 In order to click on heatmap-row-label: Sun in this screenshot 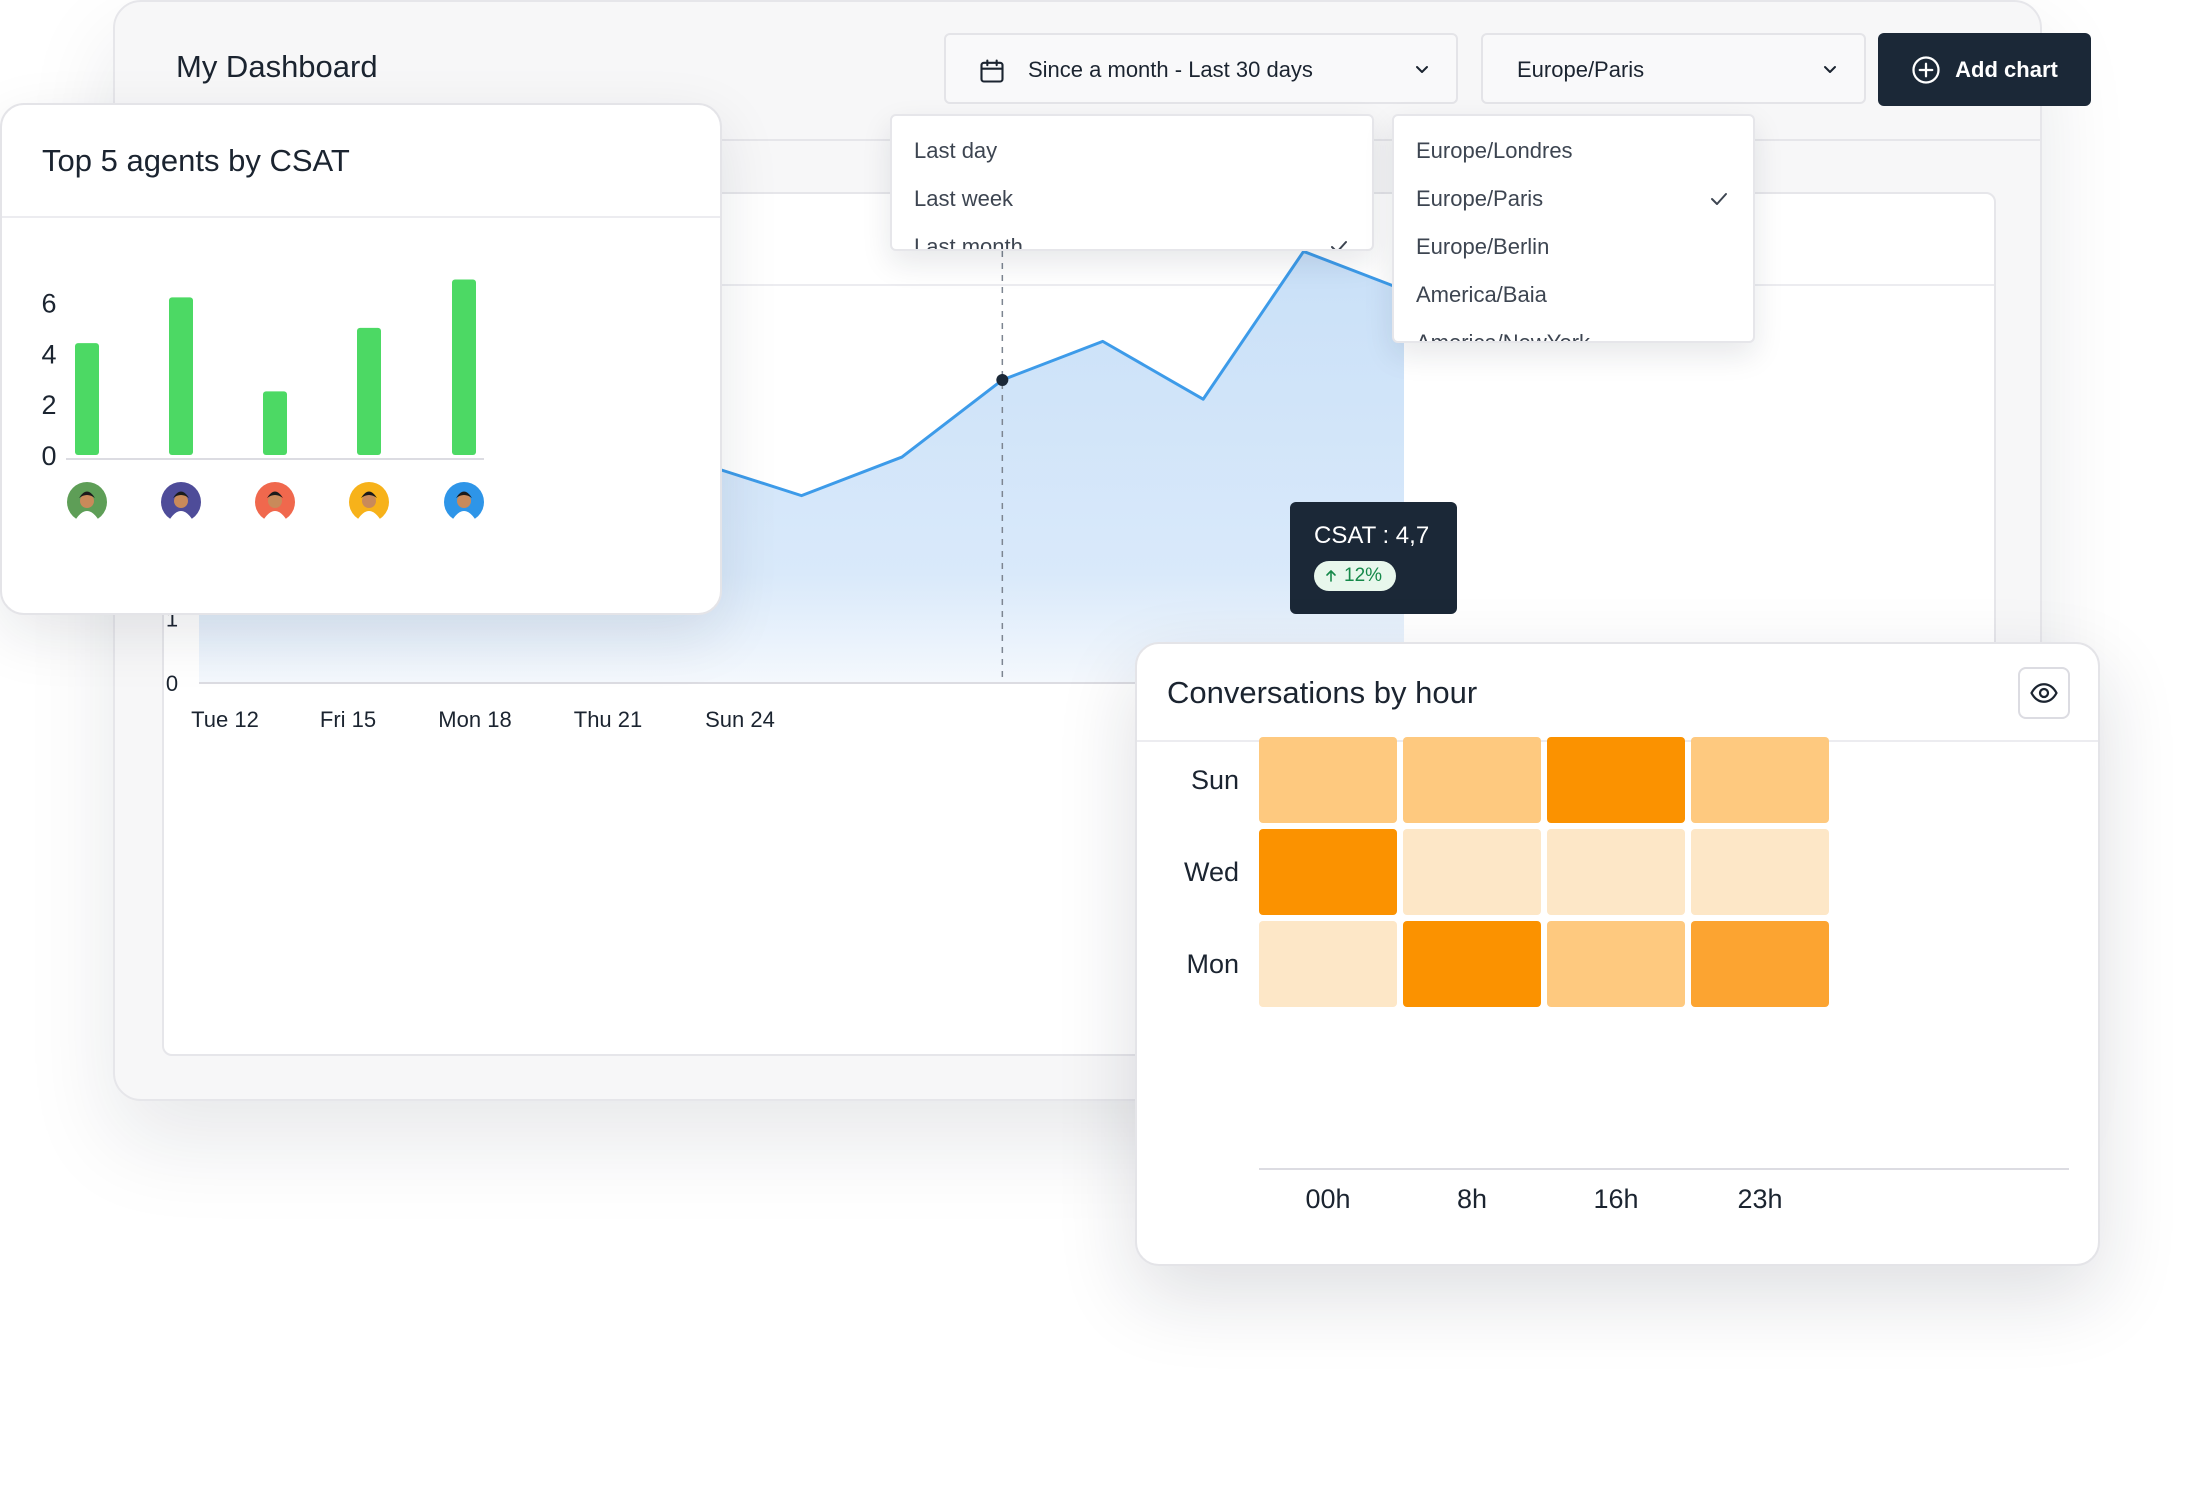, I will do `click(1214, 780)`.